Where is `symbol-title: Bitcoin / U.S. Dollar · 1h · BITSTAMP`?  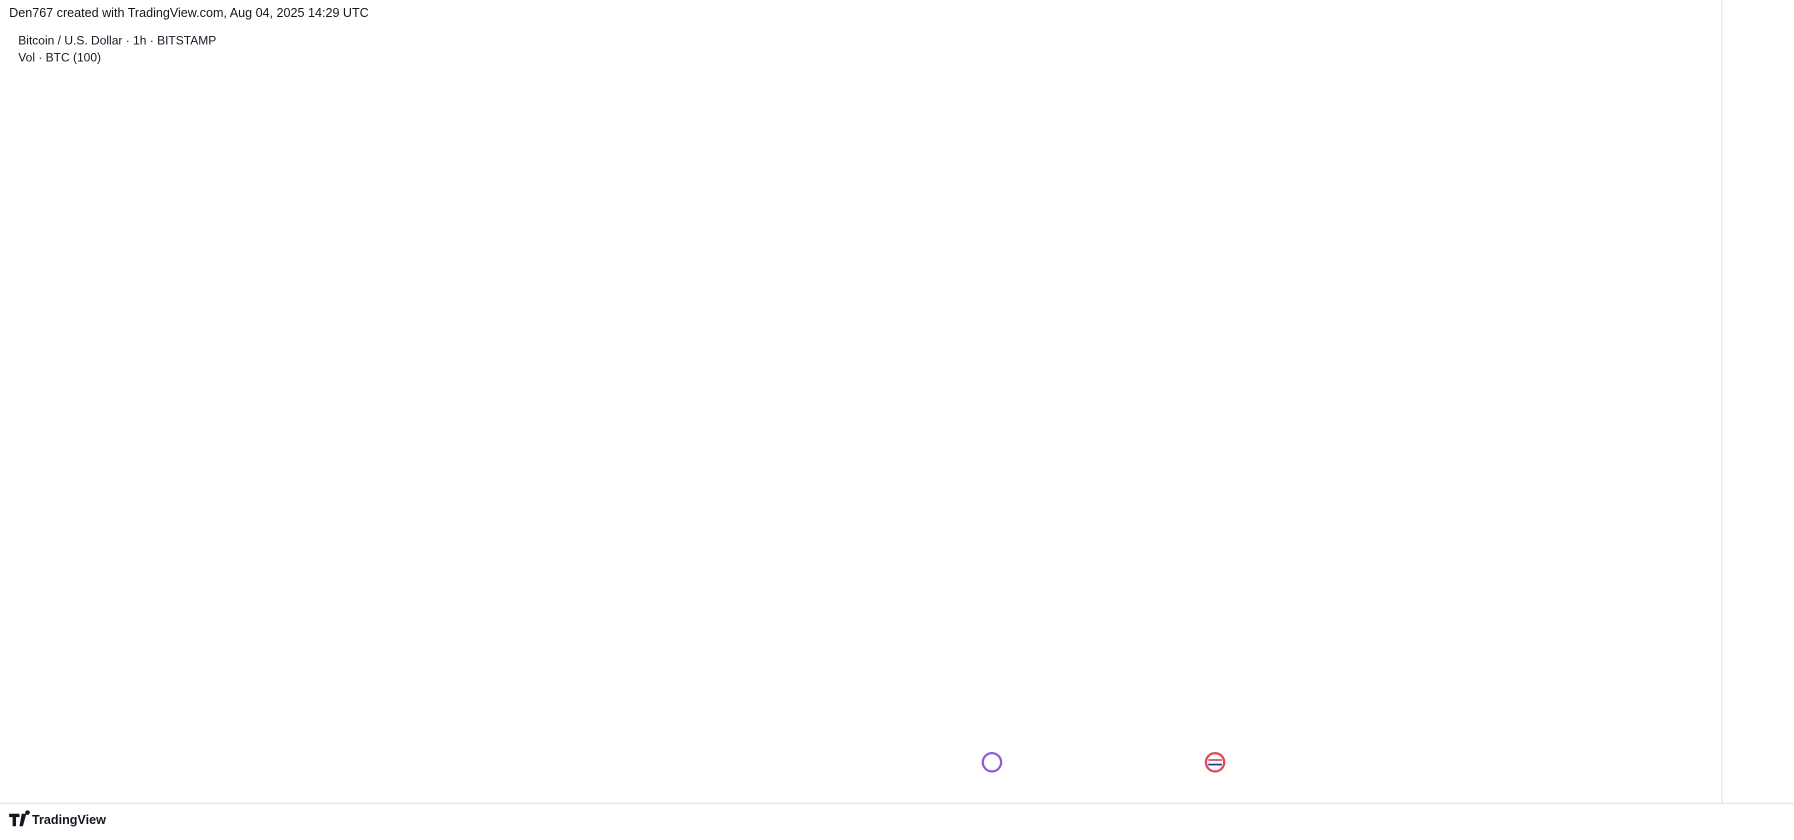
symbol-title: Bitcoin / U.S. Dollar · 1h · BITSTAMP is located at coordinates (117, 40).